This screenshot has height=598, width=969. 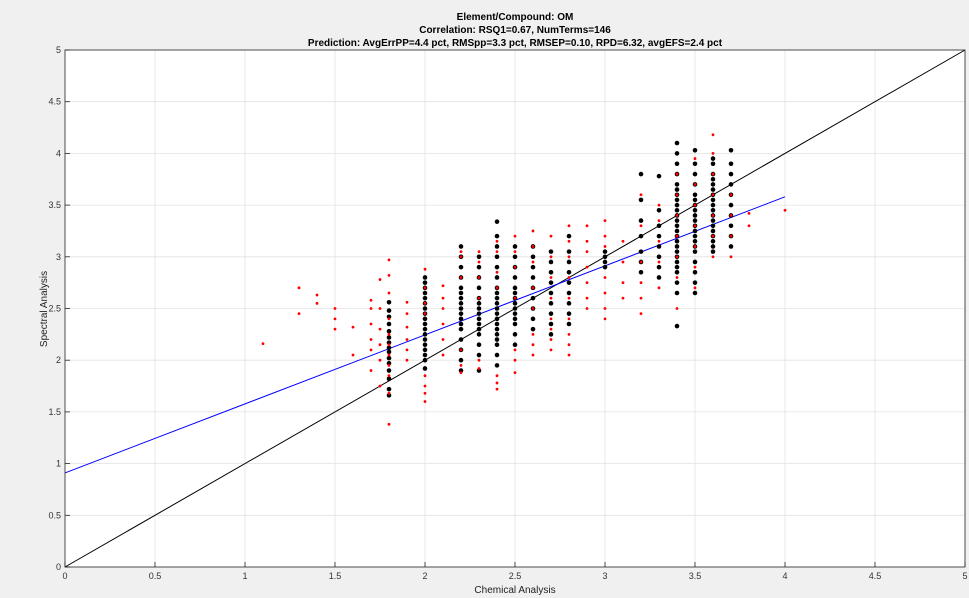 What do you see at coordinates (515, 17) in the screenshot?
I see `chart-title-line-1: Element/Compound: OM` at bounding box center [515, 17].